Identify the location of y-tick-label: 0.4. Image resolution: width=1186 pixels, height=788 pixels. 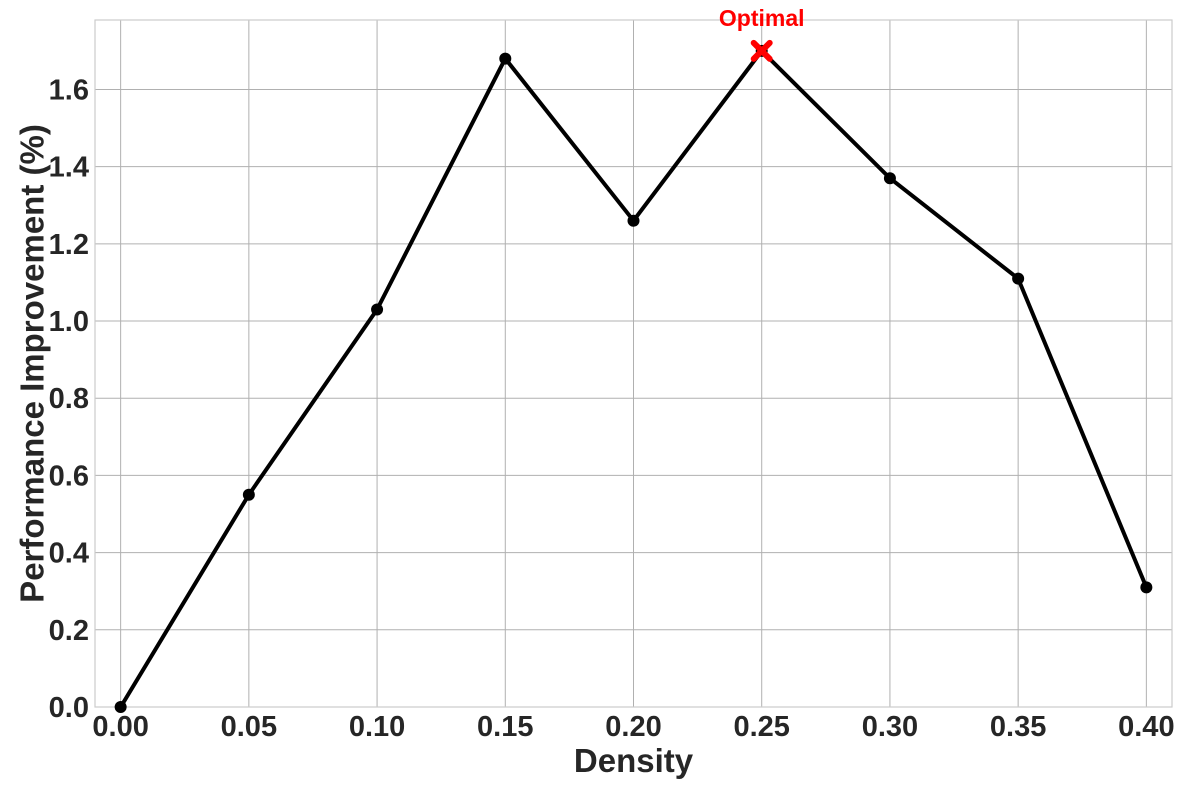
(69, 554).